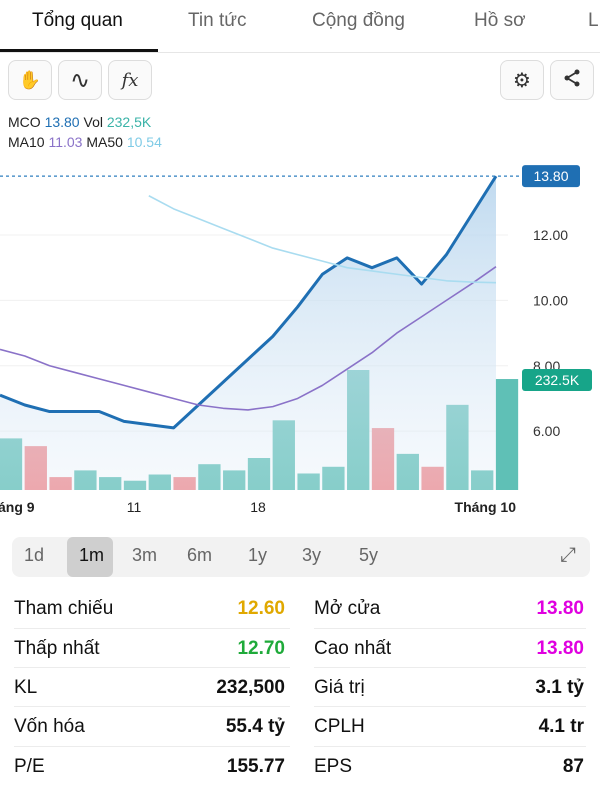 Image resolution: width=600 pixels, height=800 pixels. Describe the element at coordinates (129, 122) in the screenshot. I see `volume-value: 232,5K` at that location.